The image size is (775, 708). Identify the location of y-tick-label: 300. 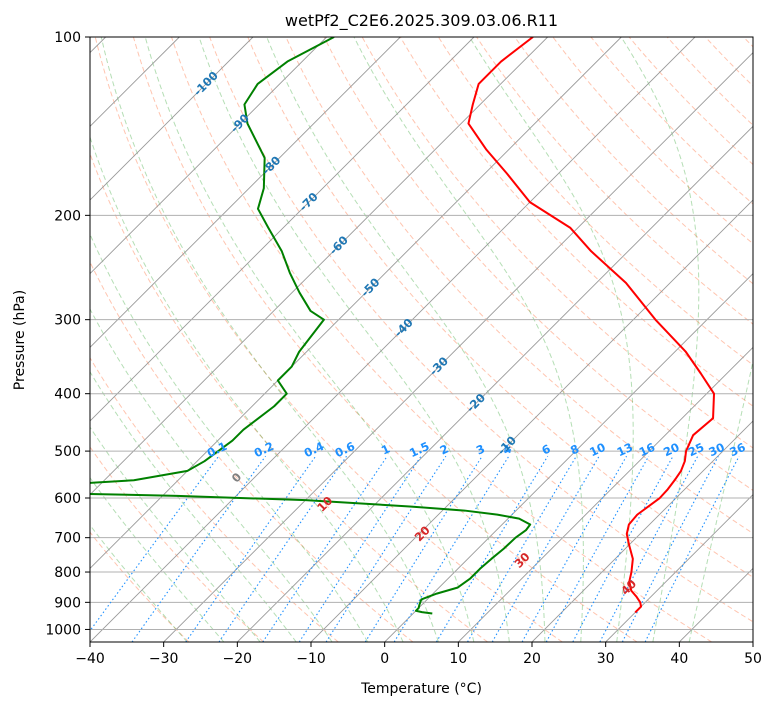
(67, 321).